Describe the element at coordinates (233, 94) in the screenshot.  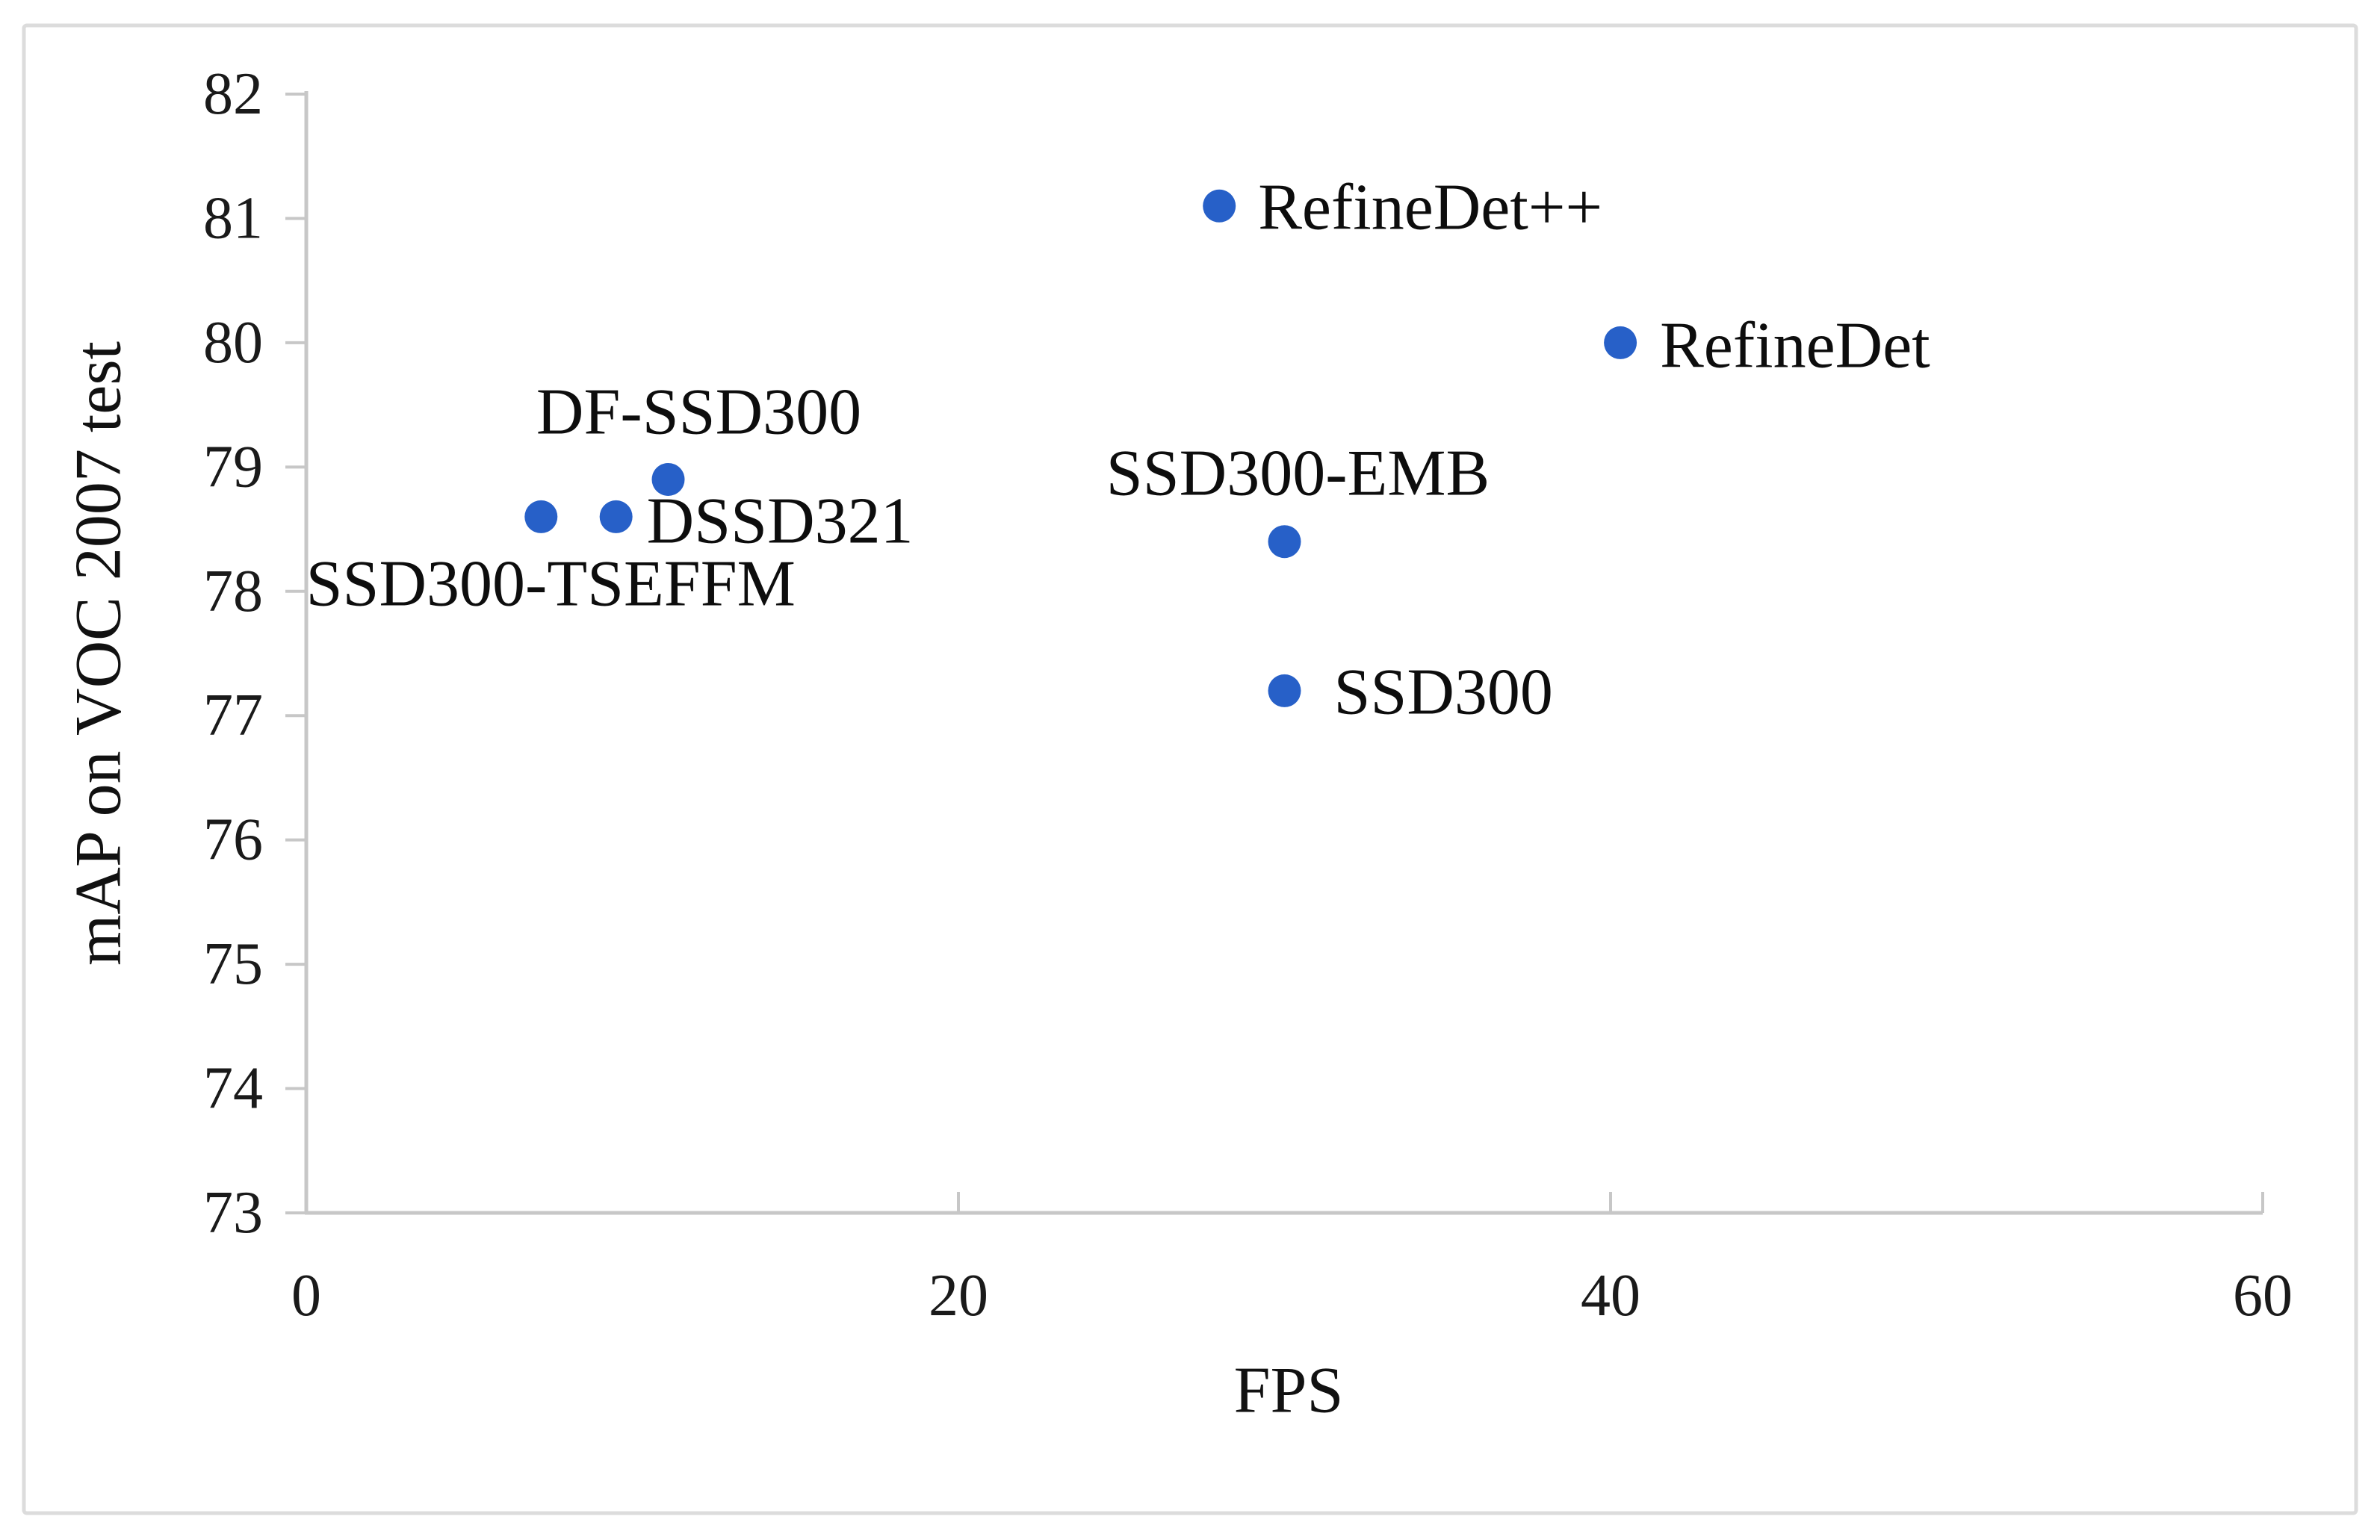
I see `y-tick-label-82: 82` at that location.